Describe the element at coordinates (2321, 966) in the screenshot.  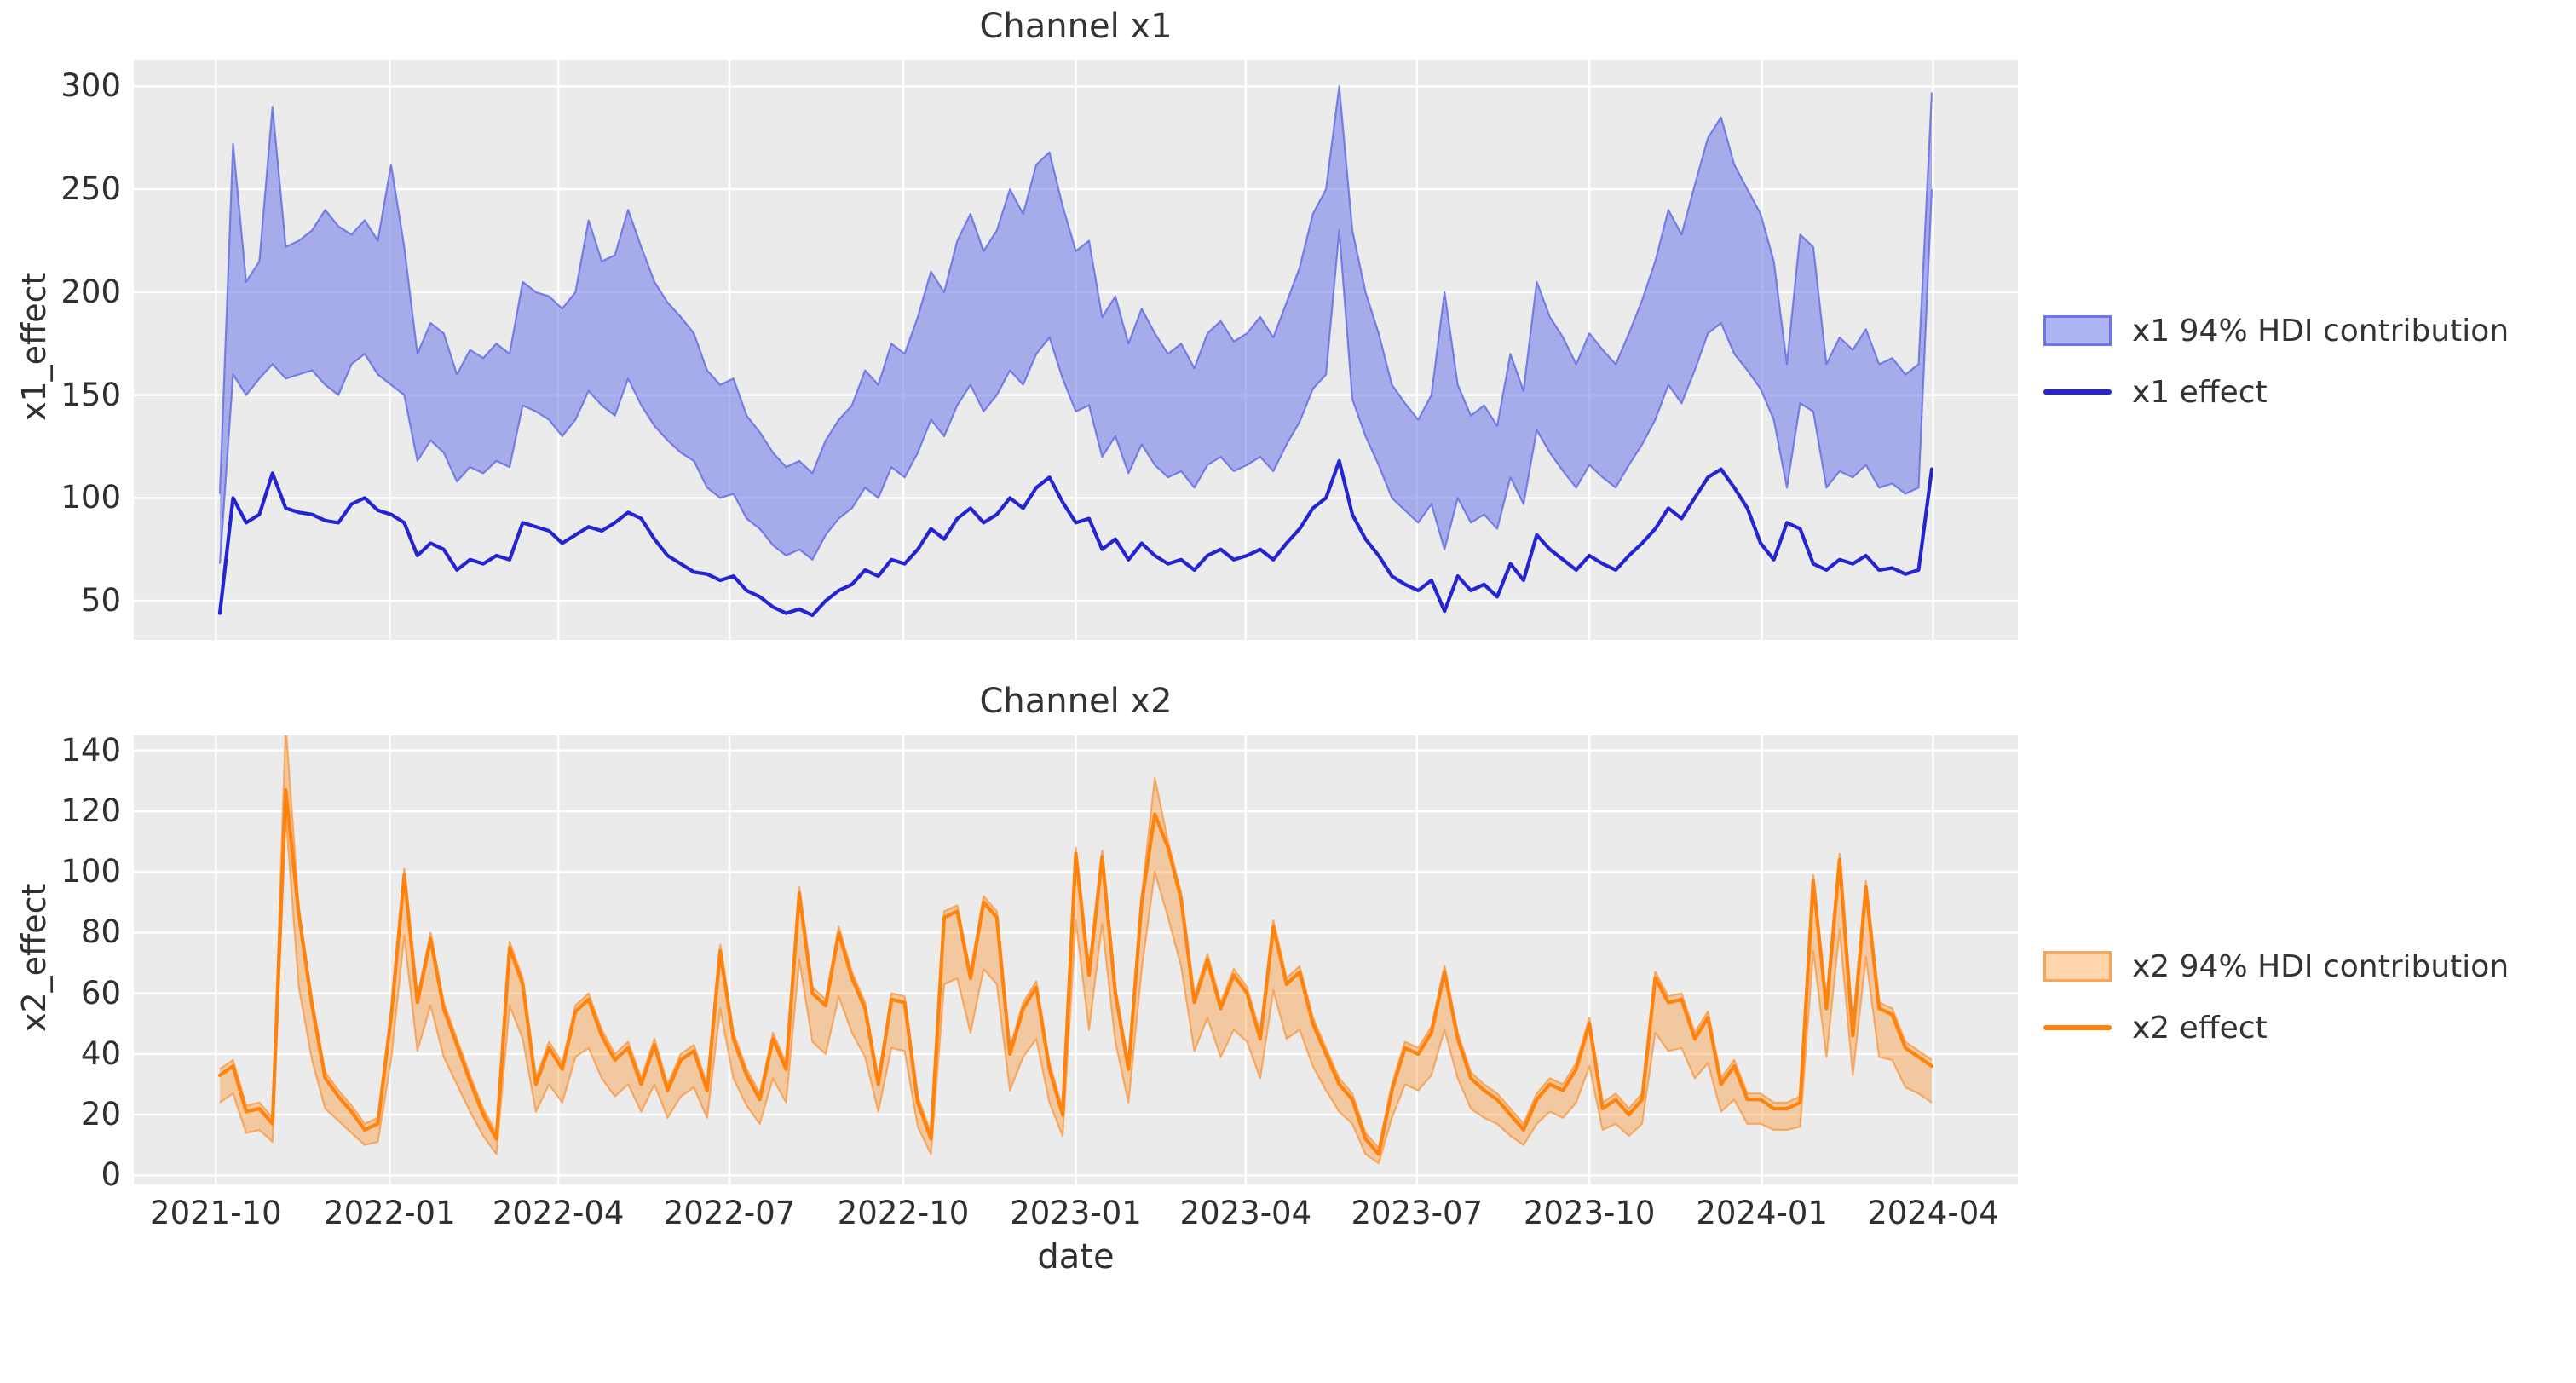
I see `legend-label: x2 94% HDI contribution` at that location.